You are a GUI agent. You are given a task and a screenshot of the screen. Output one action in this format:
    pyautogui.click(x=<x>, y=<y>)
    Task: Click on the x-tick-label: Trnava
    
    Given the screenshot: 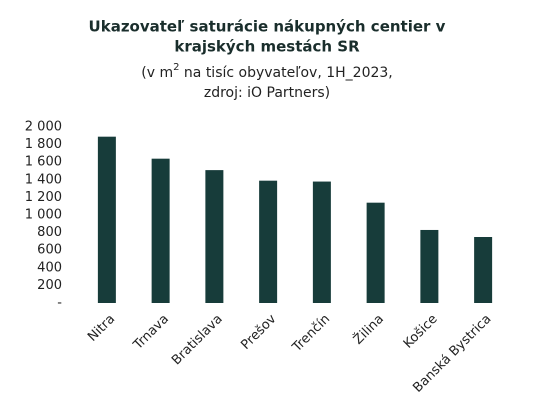 What is the action you would take?
    pyautogui.click(x=151, y=333)
    